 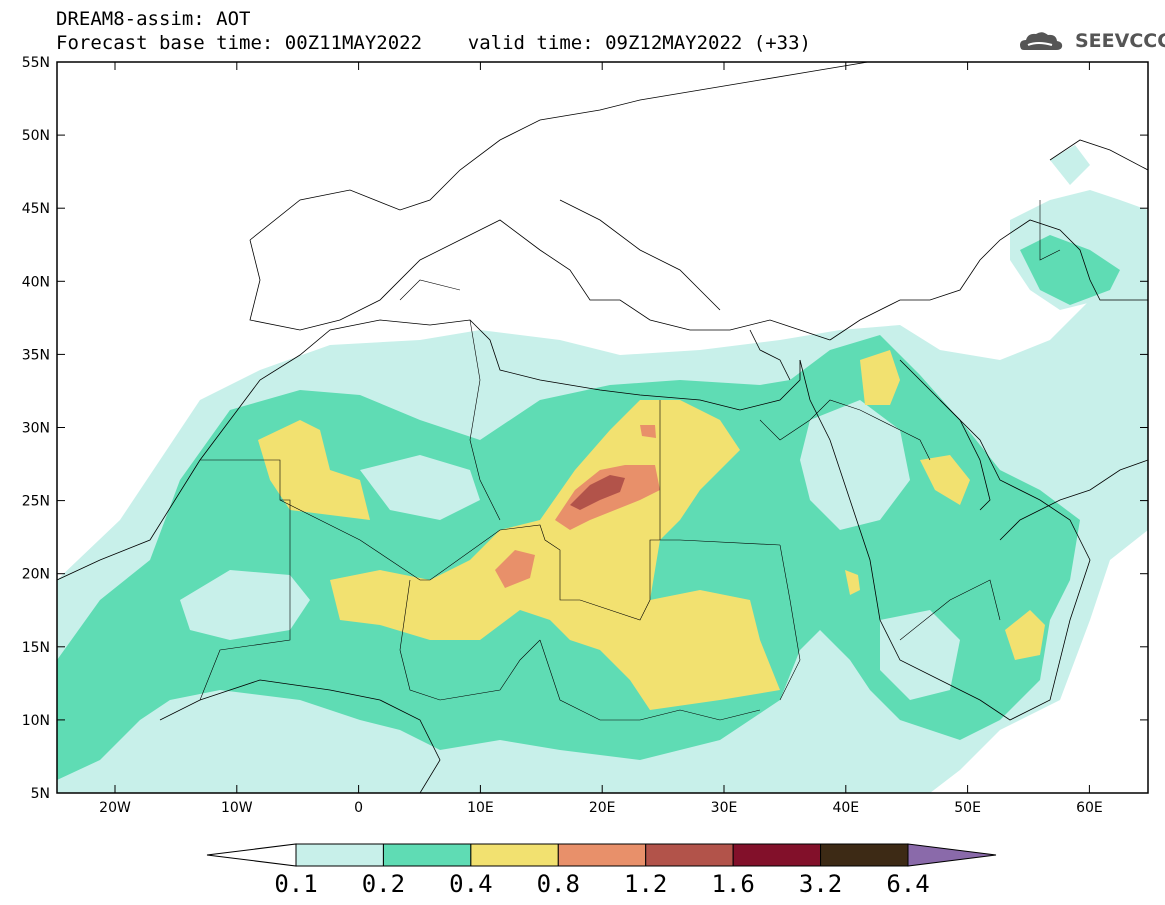 What do you see at coordinates (601, 870) in the screenshot?
I see `colorbar: 0.1 0.2 0.4 0.8 1.2 1.6 3.2 6.4` at bounding box center [601, 870].